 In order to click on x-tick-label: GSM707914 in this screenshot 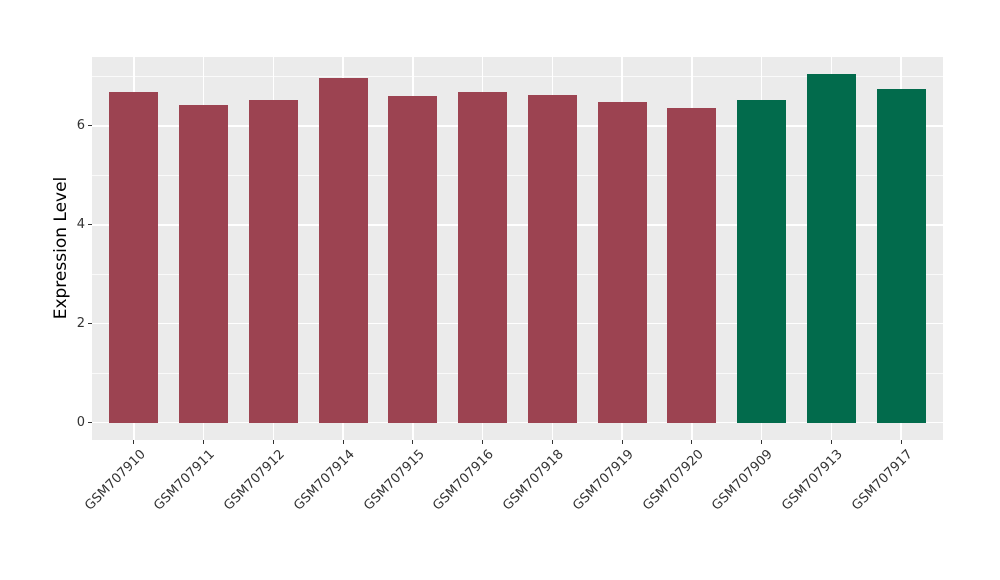, I will do `click(324, 480)`.